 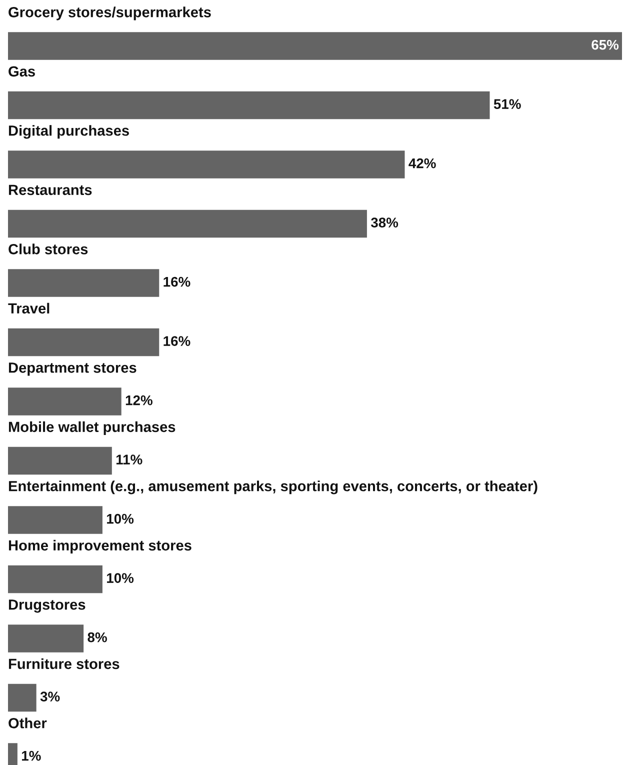 I want to click on y-tick-label: Other, so click(x=27, y=723).